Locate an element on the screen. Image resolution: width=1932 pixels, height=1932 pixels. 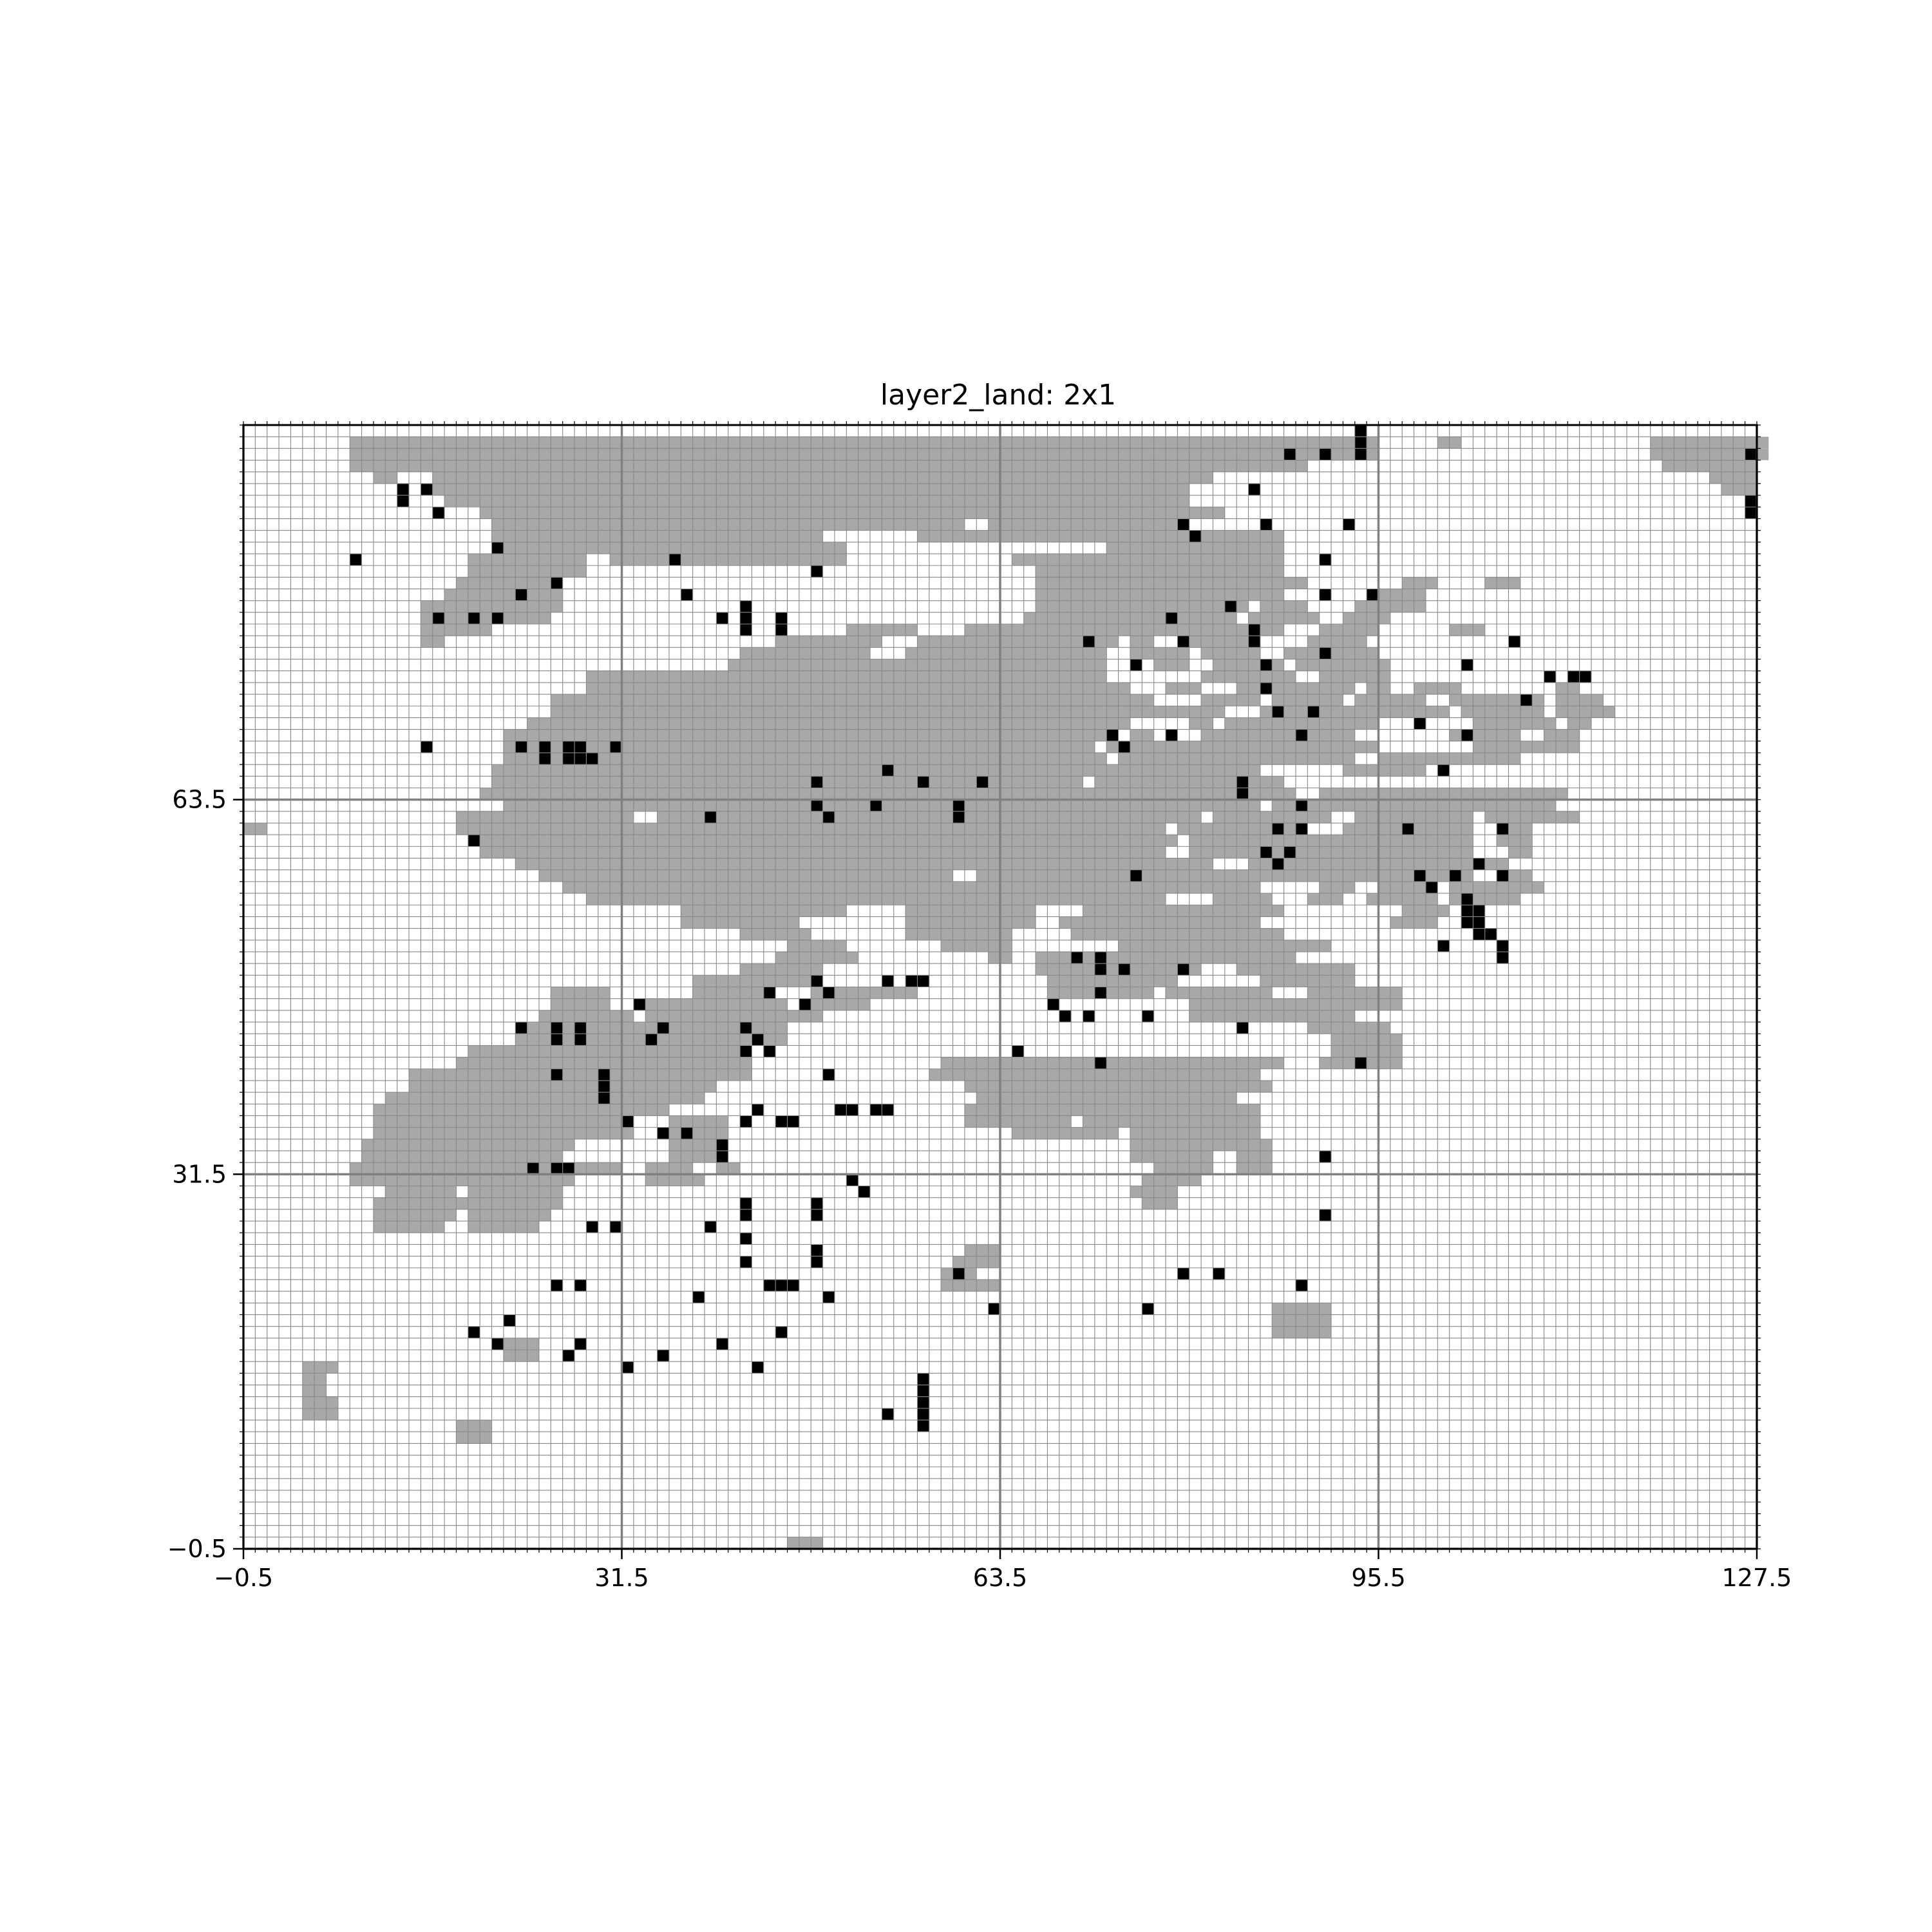
y-tick-labels: −0.5 31.5 63.5 is located at coordinates (197, 1174).